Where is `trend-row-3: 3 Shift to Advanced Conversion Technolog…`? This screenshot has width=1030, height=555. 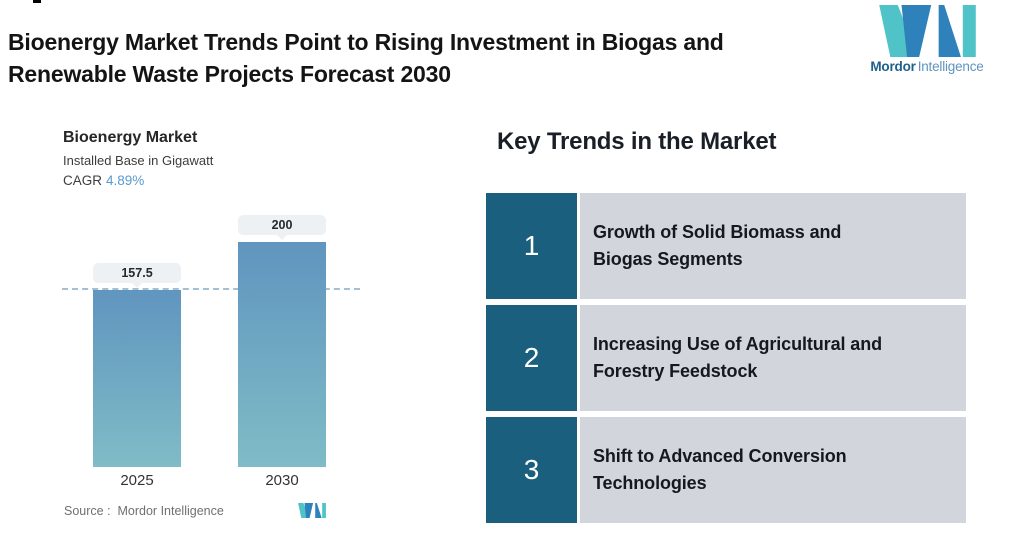
trend-row-3: 3 Shift to Advanced Conversion Technolog… is located at coordinates (726, 470).